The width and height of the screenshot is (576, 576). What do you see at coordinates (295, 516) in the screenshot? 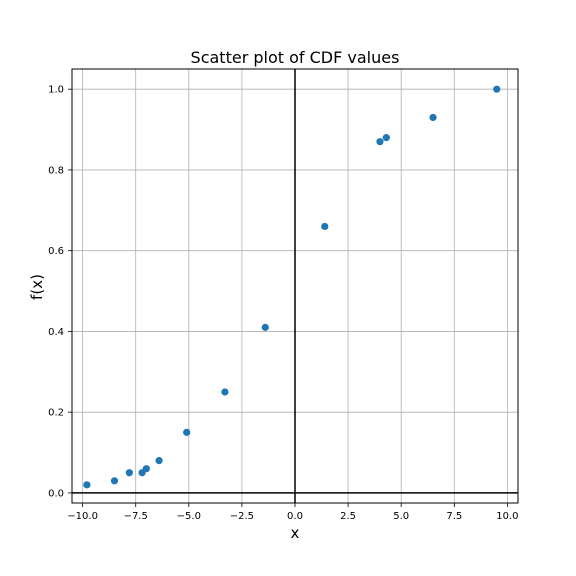
I see `x-tick-label: 0.0` at bounding box center [295, 516].